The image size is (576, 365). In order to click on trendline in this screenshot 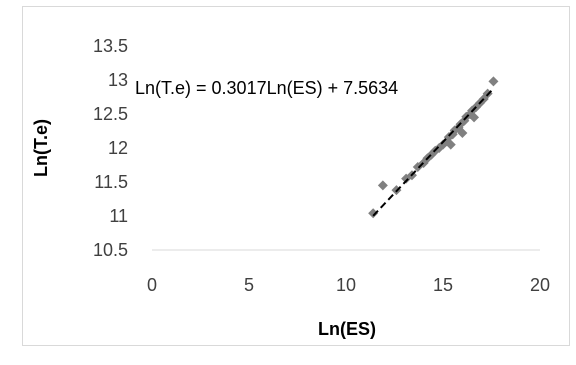, I will do `click(433, 152)`.